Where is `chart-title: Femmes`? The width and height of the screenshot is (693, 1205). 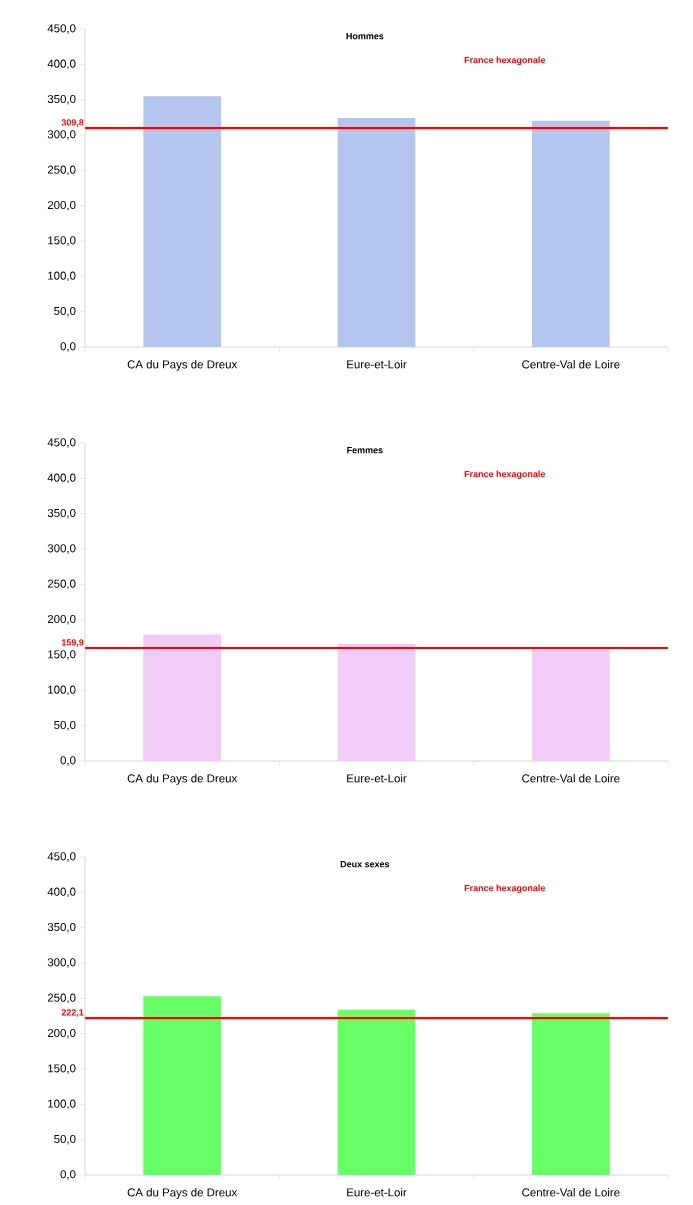 chart-title: Femmes is located at coordinates (365, 450).